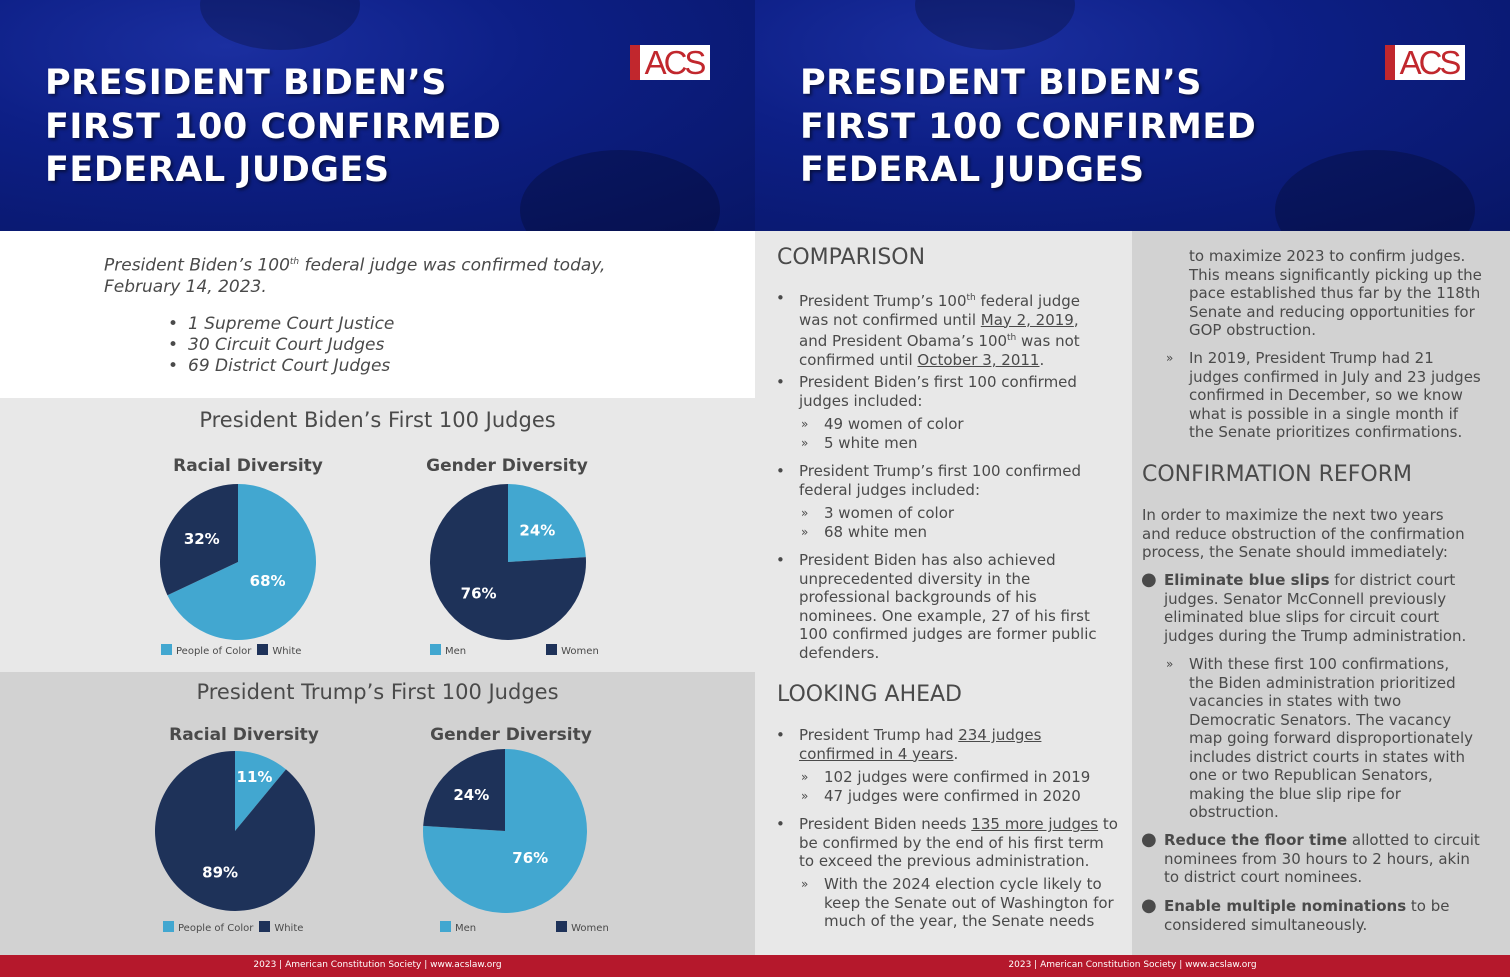 The height and width of the screenshot is (977, 1510). I want to click on pie-value-label: 68%, so click(268, 581).